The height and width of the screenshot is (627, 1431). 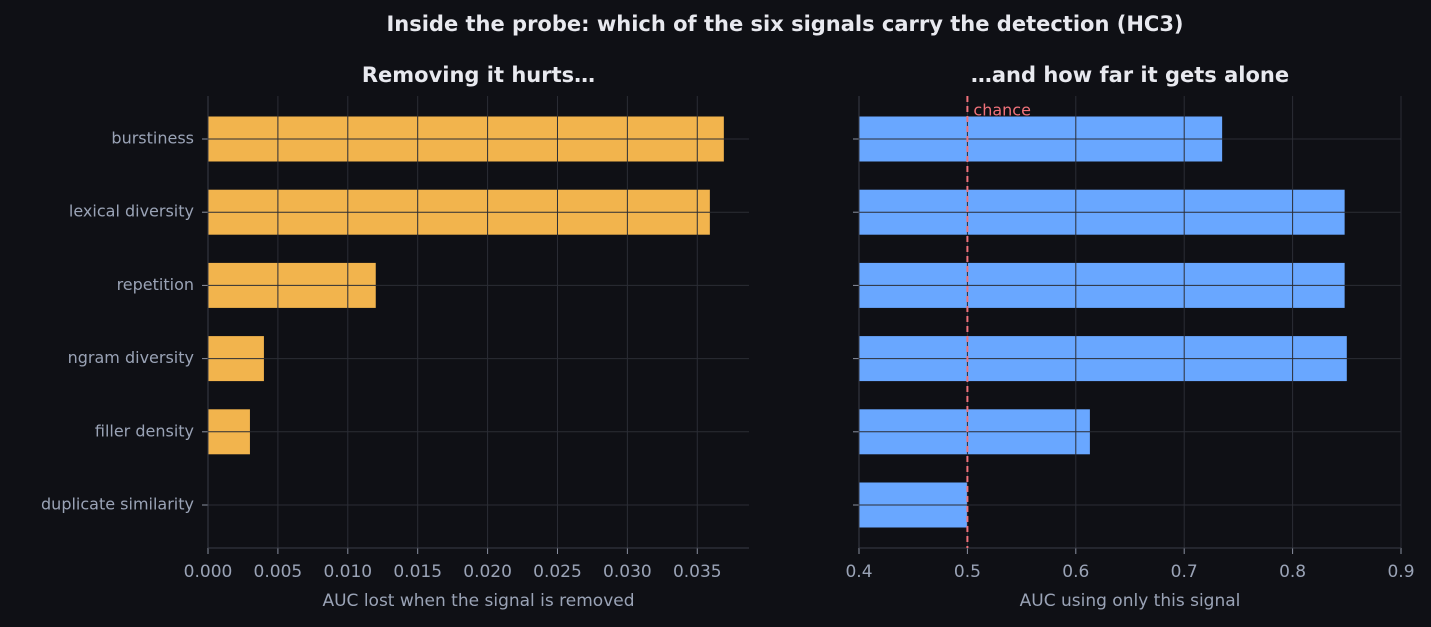 What do you see at coordinates (1292, 572) in the screenshot?
I see `x-tick-label: 0.8` at bounding box center [1292, 572].